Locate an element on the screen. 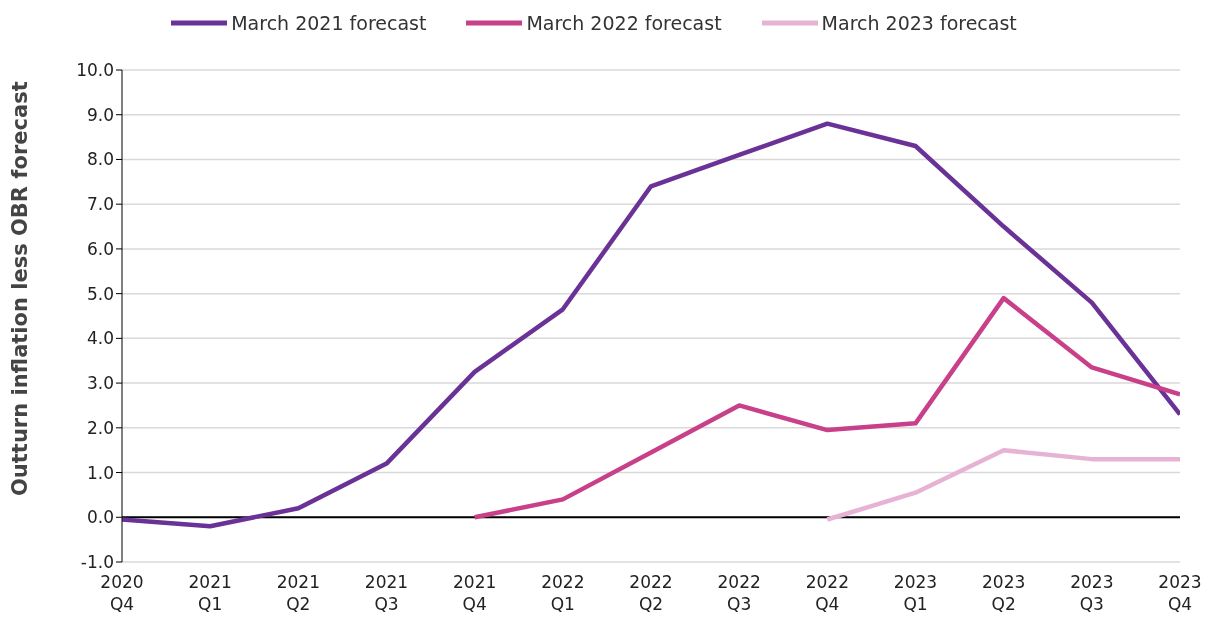 The width and height of the screenshot is (1213, 628). y-tick-label: 2.0 is located at coordinates (100, 427).